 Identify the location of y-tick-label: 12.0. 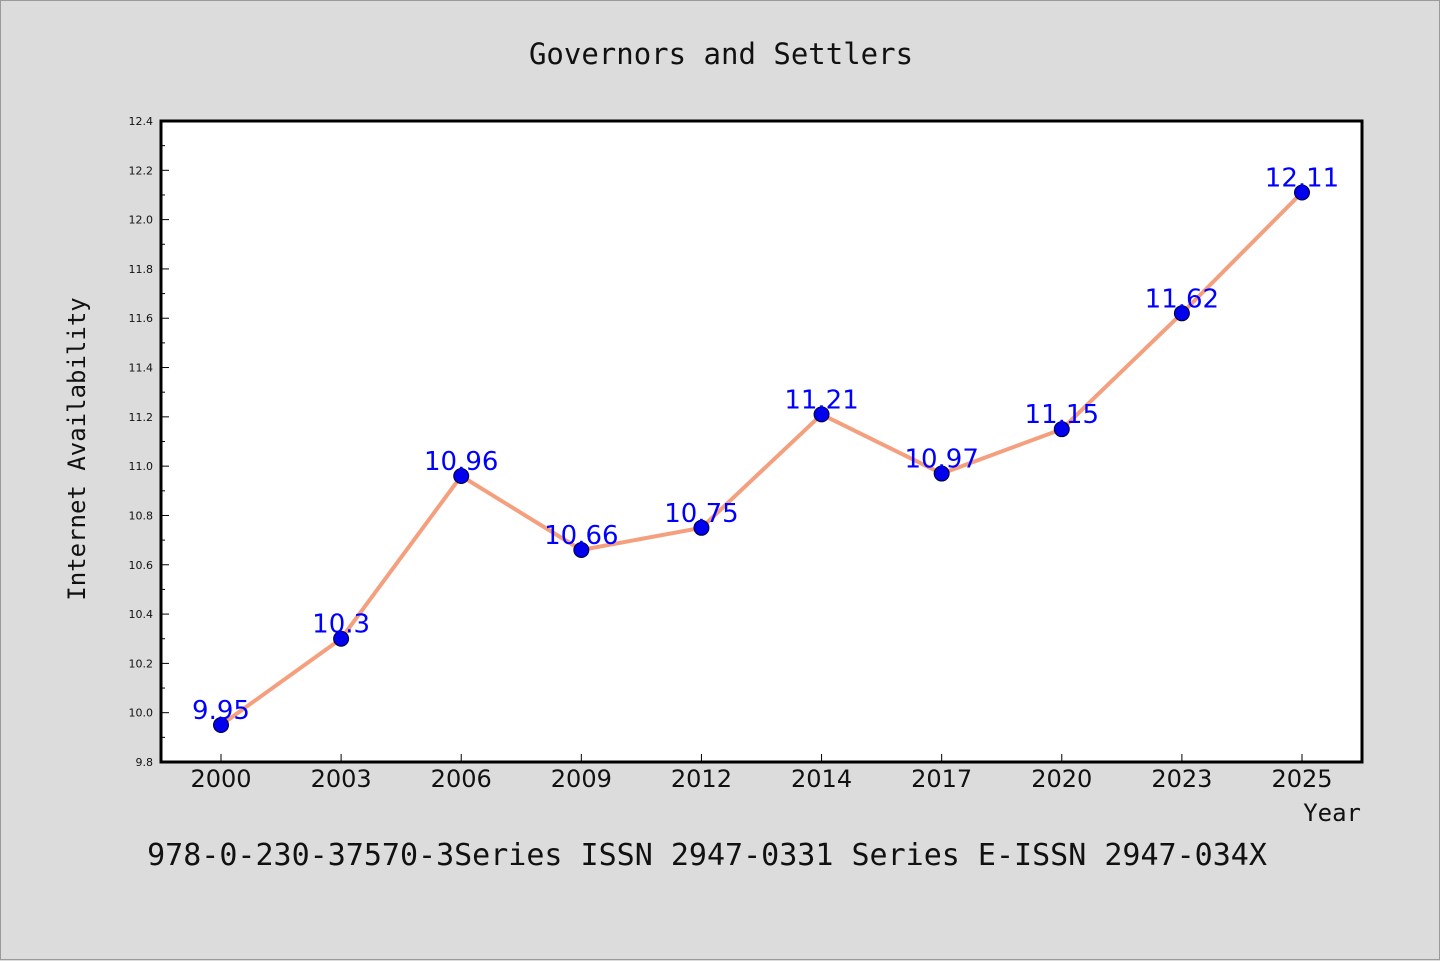
(141, 220).